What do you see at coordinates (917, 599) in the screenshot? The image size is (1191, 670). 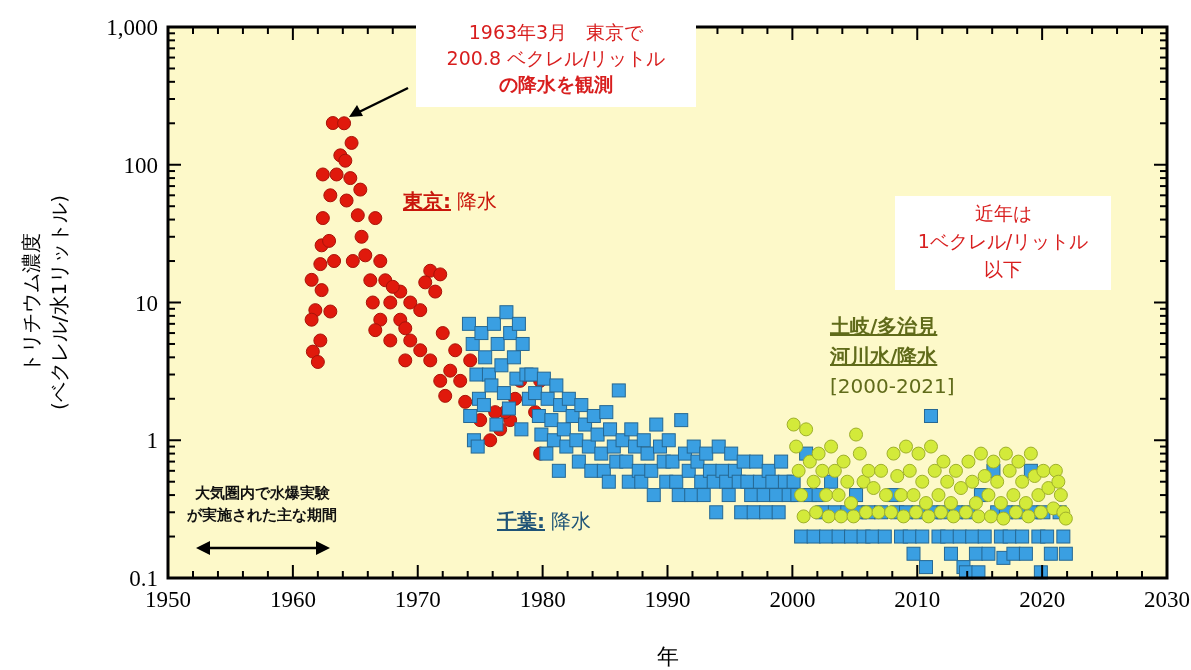 I see `x-tick-label: 2010` at bounding box center [917, 599].